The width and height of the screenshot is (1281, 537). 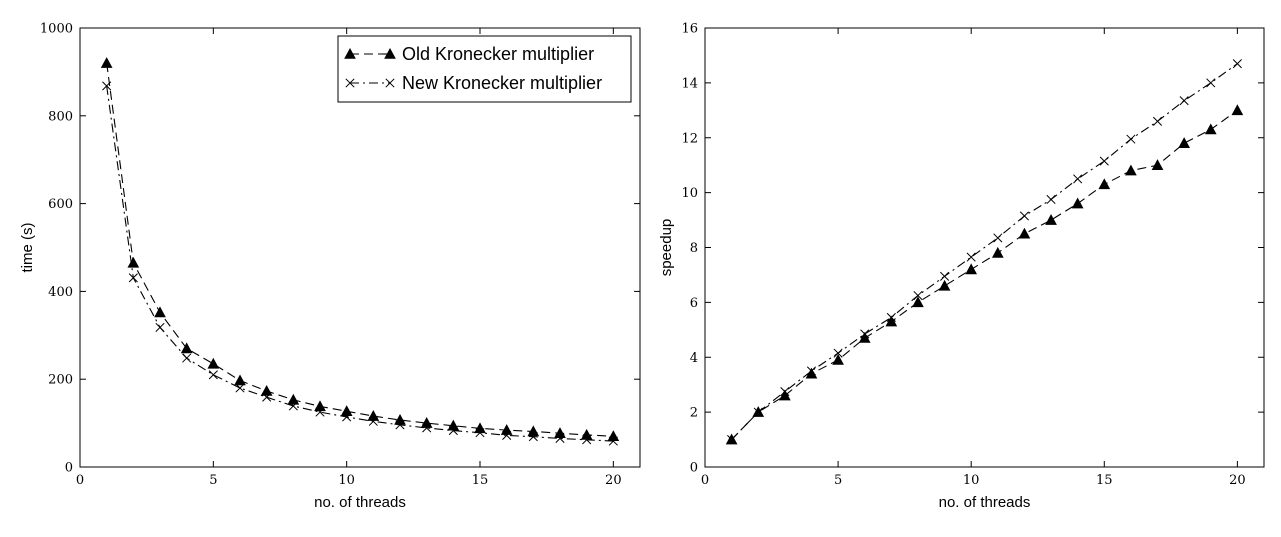 I want to click on y-tick-label: 16, so click(x=689, y=29).